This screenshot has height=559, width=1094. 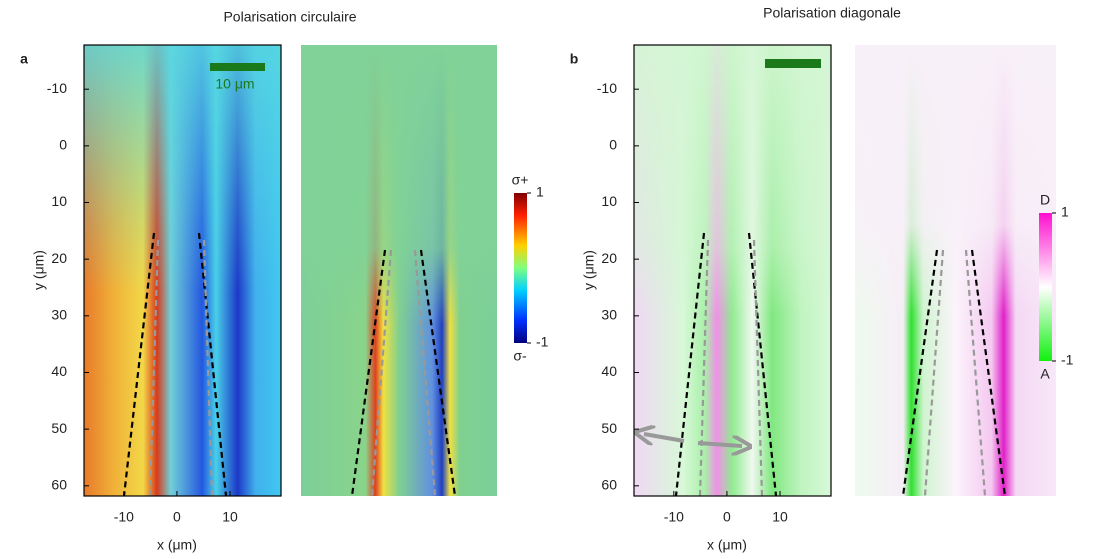 I want to click on scale-bar-label: 10 μm, so click(x=234, y=84).